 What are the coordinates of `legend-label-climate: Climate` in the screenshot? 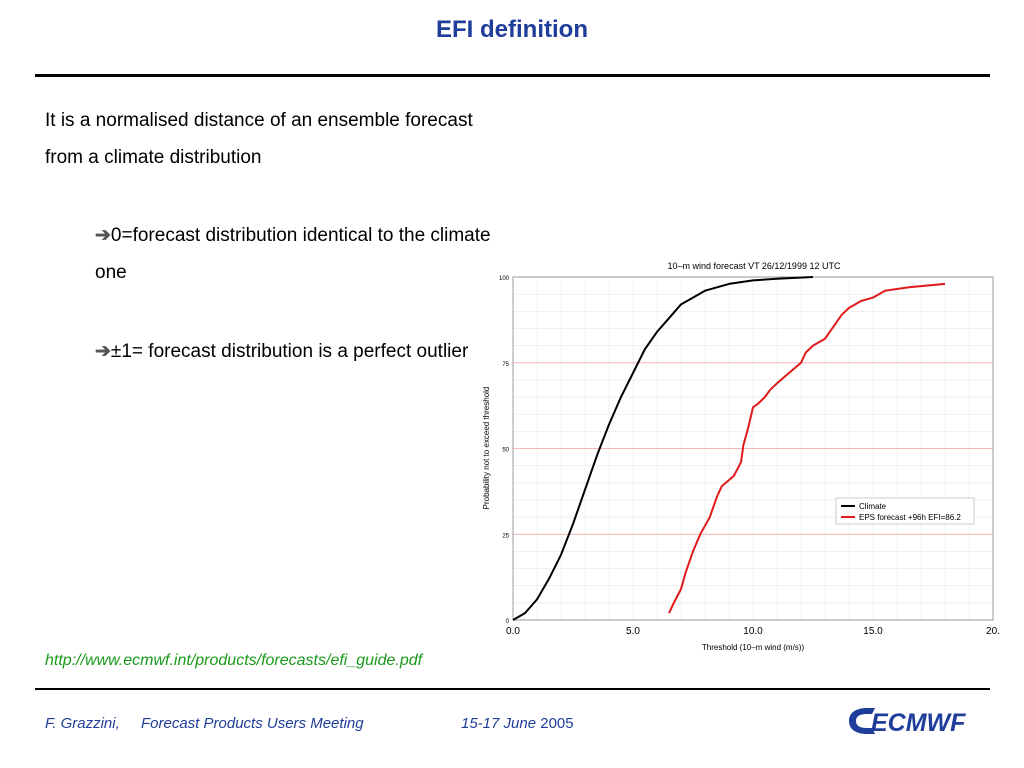 It's located at (873, 506).